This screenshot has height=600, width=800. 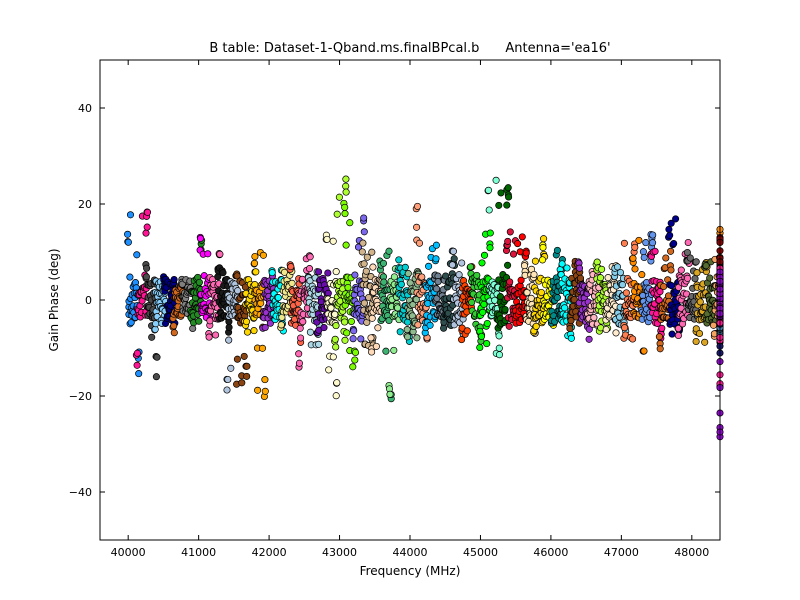 What do you see at coordinates (344, 48) in the screenshot?
I see `title-dataset: B table: Dataset-1-Qband.ms.finalBPcal.b` at bounding box center [344, 48].